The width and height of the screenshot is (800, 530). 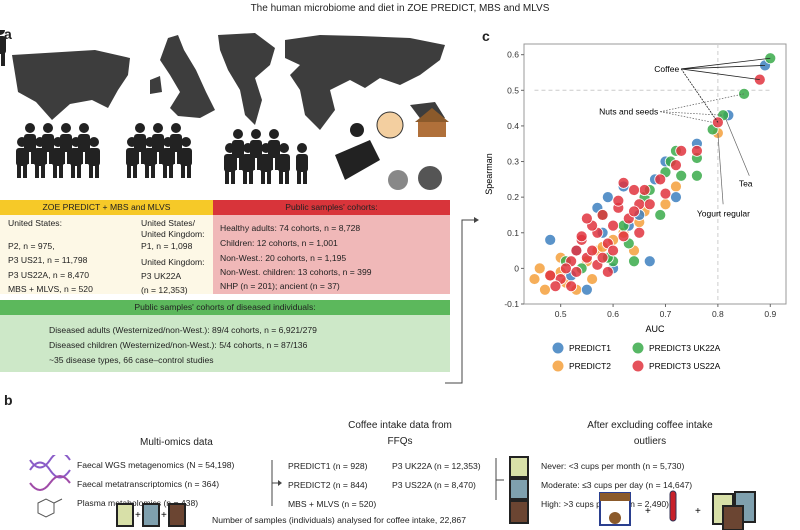 I want to click on people-icons, so click(x=154, y=107).